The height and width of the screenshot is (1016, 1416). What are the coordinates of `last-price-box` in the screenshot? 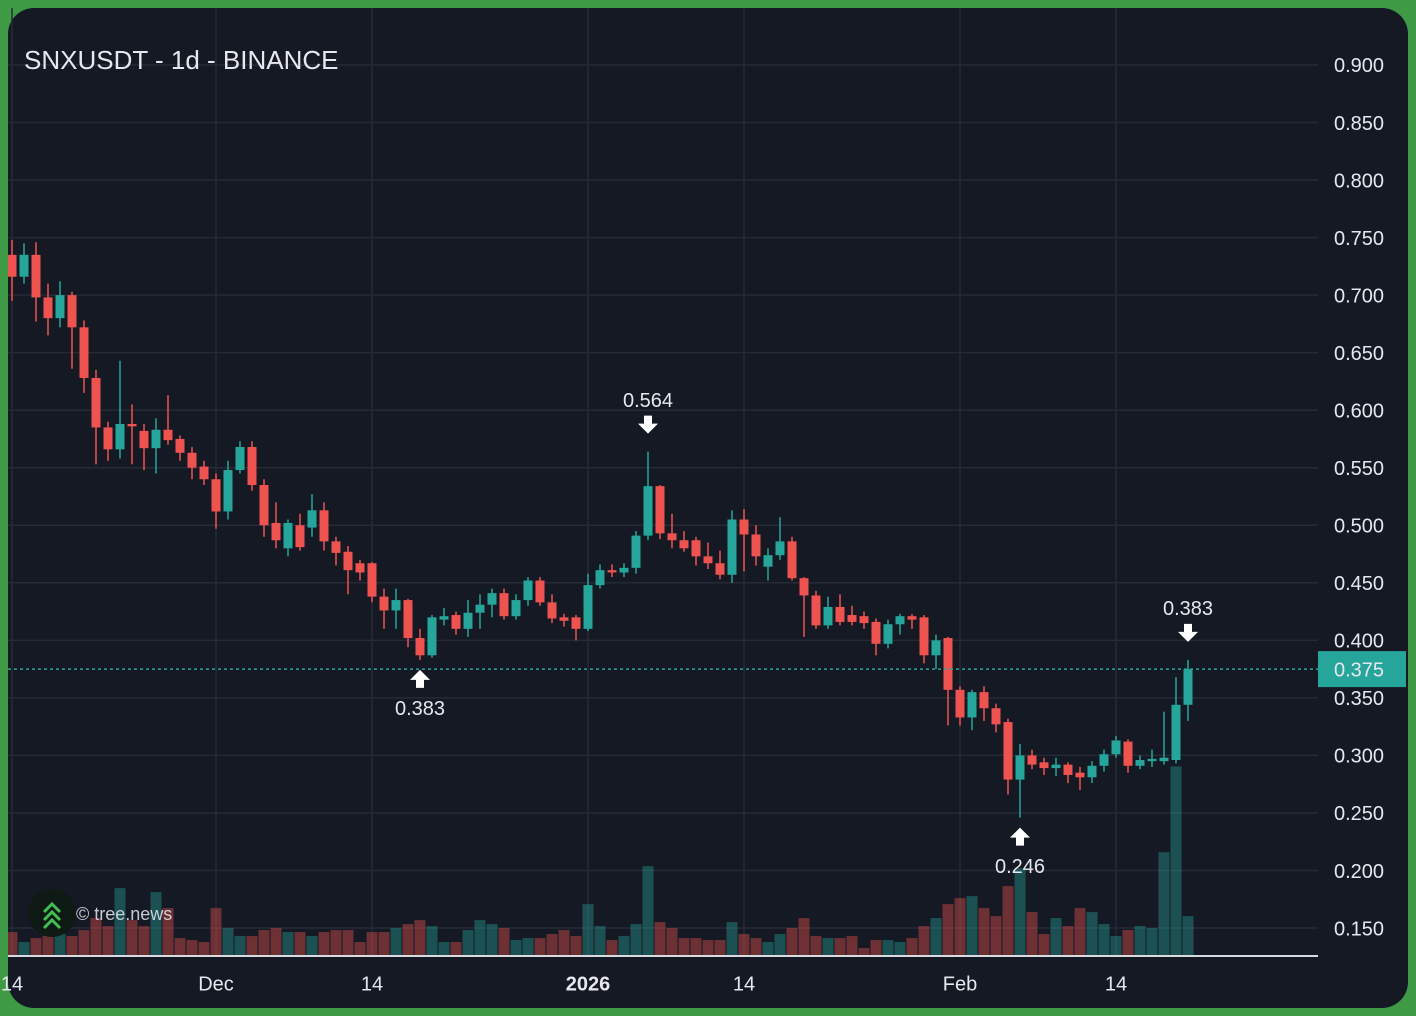 It's located at (1362, 669).